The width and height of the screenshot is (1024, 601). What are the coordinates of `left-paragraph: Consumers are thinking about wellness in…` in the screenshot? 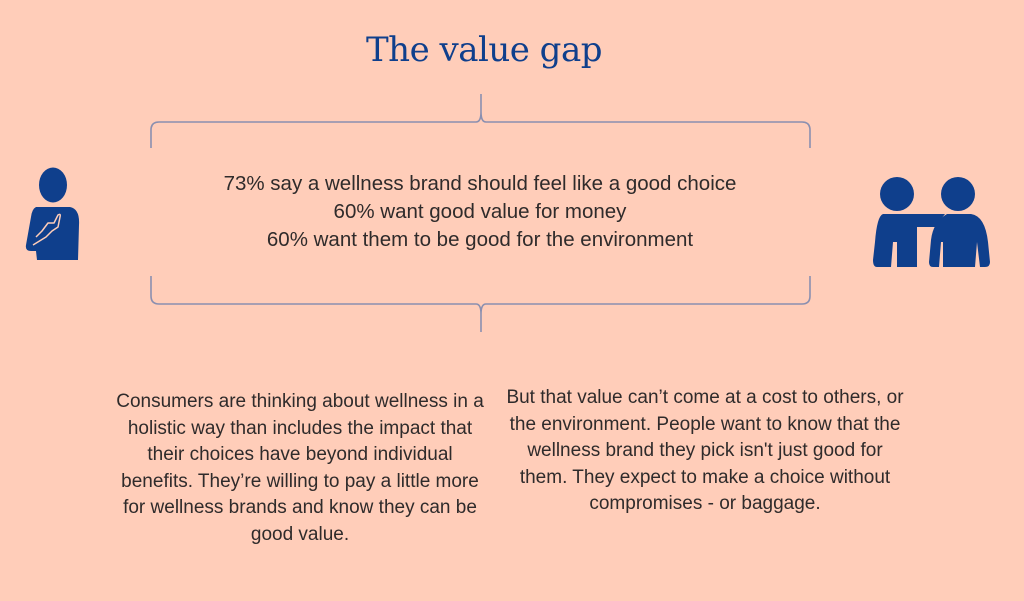 It's located at (300, 468).